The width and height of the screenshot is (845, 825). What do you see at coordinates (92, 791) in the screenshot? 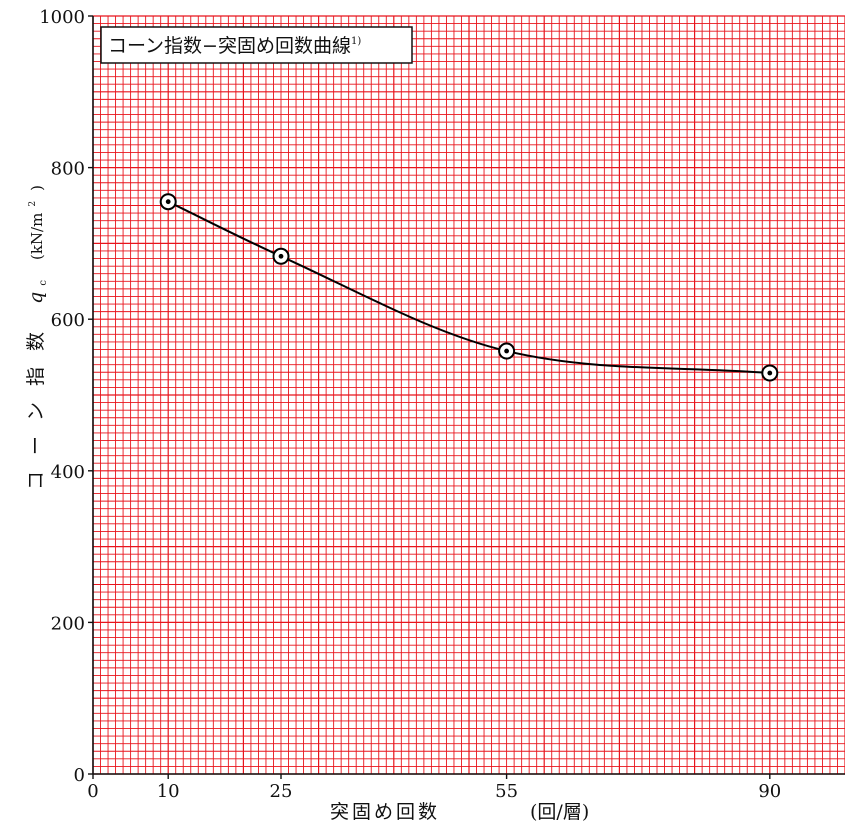
I see `x-tick-label: 0` at bounding box center [92, 791].